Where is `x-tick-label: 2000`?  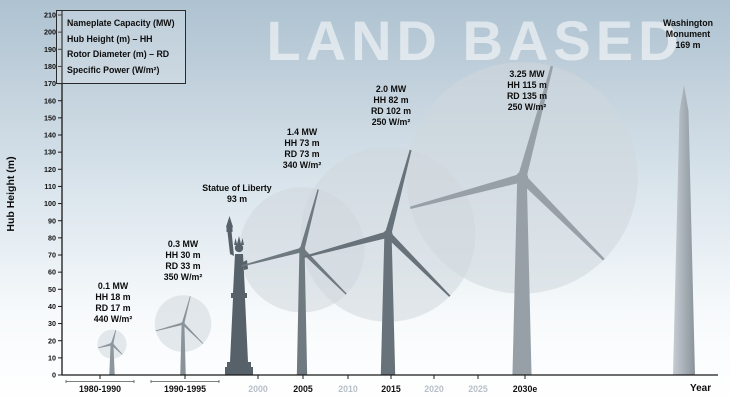 x-tick-label: 2000 is located at coordinates (258, 389).